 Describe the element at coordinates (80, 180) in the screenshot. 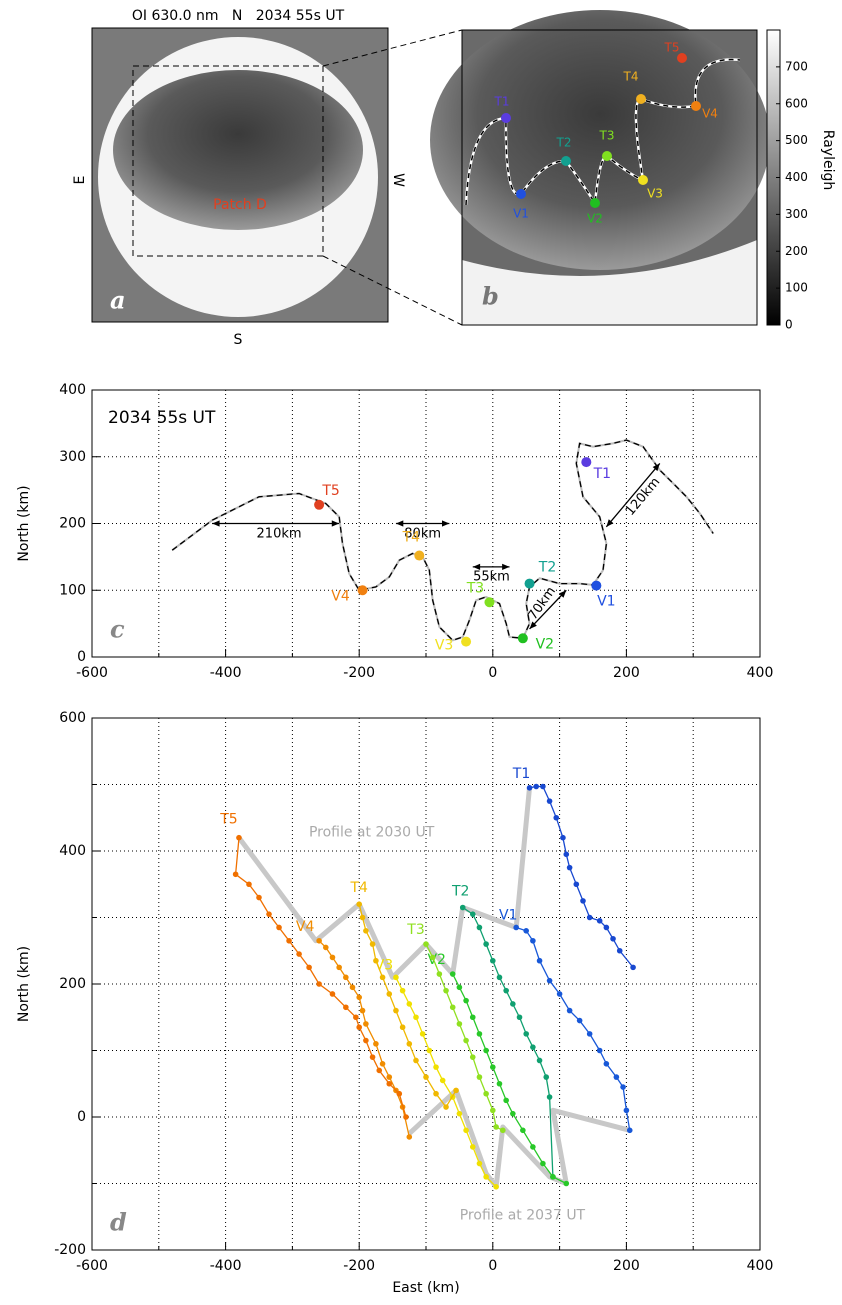

I see `direction-label: E` at that location.